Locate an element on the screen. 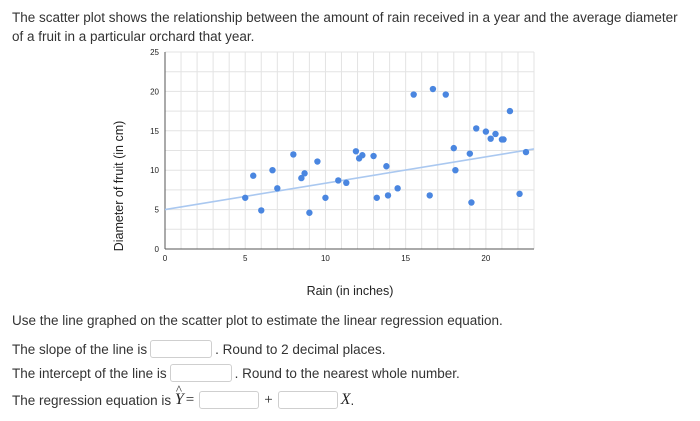 This screenshot has width=700, height=421. x-tick-label: 20 is located at coordinates (485, 258).